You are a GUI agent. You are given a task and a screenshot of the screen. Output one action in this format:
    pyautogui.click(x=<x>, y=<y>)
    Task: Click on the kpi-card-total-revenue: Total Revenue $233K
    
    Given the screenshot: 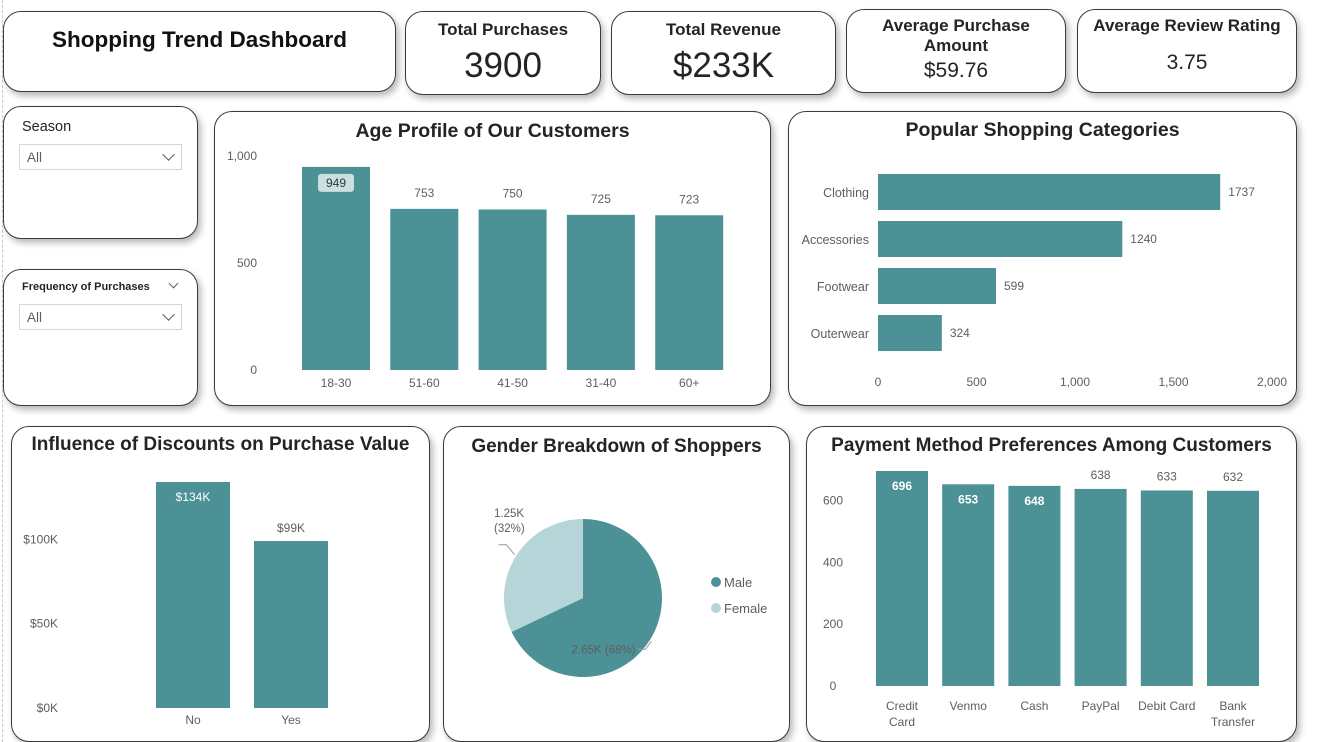 What is the action you would take?
    pyautogui.click(x=723, y=53)
    